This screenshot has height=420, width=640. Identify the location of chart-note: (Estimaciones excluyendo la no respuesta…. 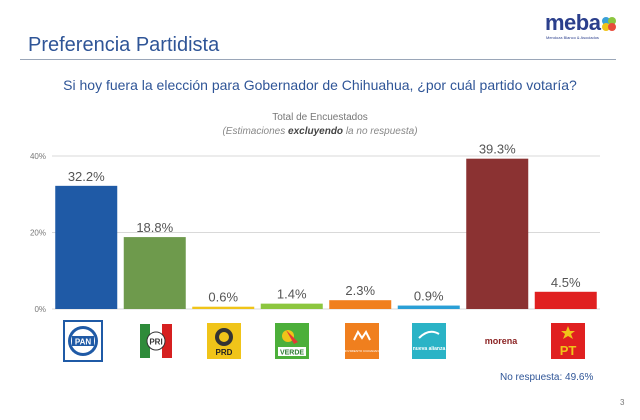
(320, 131).